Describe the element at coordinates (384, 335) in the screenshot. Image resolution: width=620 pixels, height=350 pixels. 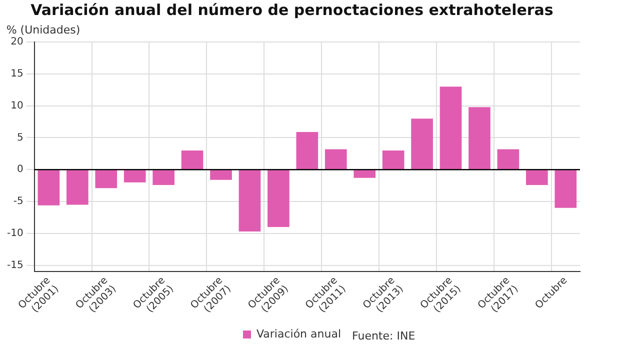
I see `source-note: Fuente: INE` at that location.